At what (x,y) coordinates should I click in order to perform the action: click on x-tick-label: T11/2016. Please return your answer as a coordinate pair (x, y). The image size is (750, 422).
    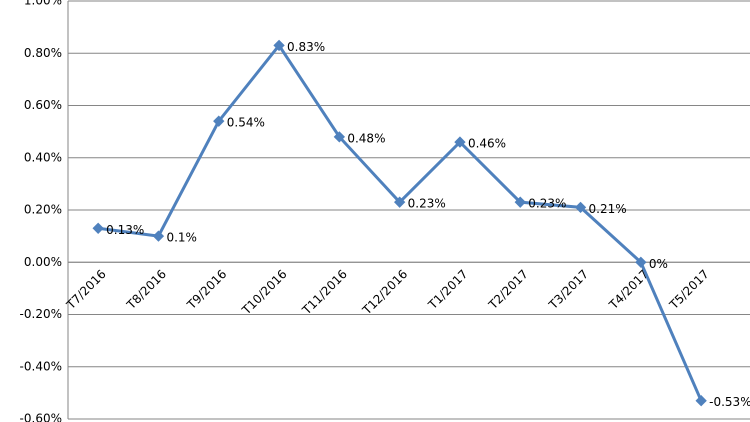
    Looking at the image, I should click on (324, 292).